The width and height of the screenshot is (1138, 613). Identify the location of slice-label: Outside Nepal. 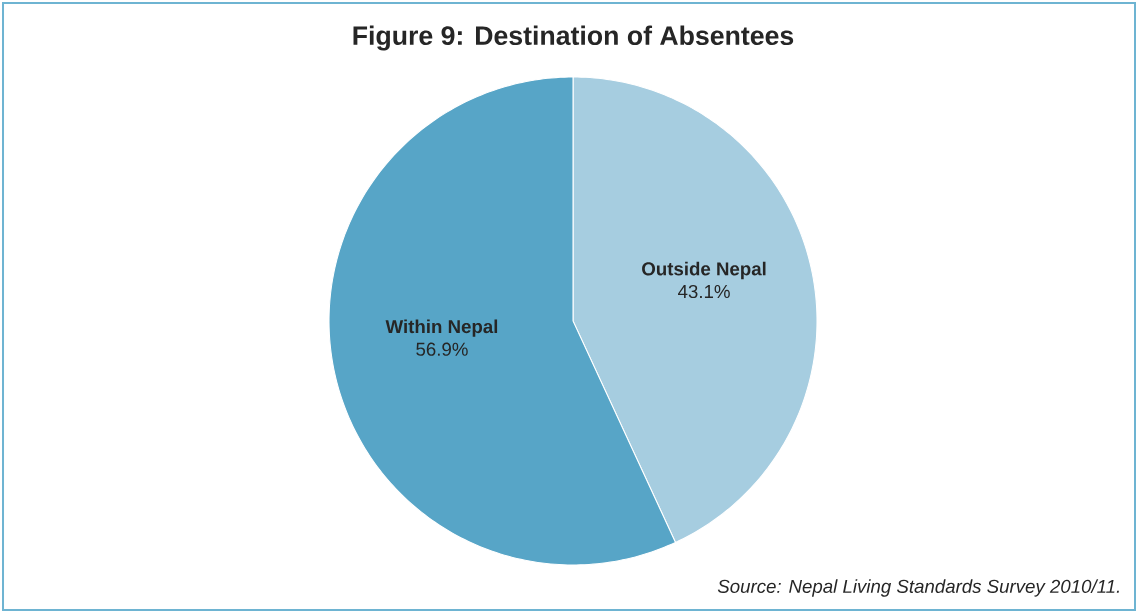
(704, 270).